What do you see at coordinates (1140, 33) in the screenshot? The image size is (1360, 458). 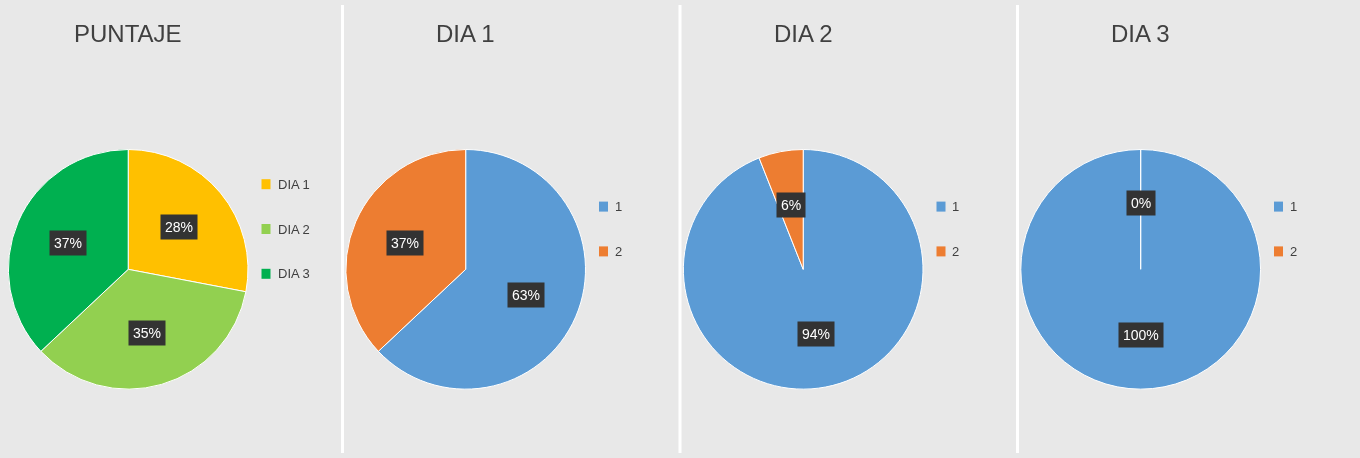 I see `chart-title: DIA 3` at bounding box center [1140, 33].